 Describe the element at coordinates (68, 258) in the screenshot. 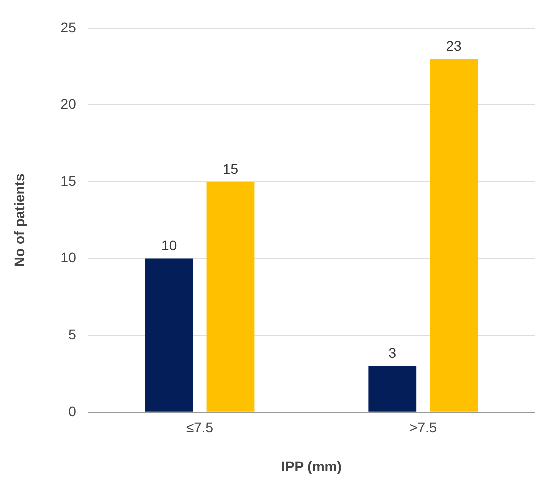

I see `y-tick-label: 10` at that location.